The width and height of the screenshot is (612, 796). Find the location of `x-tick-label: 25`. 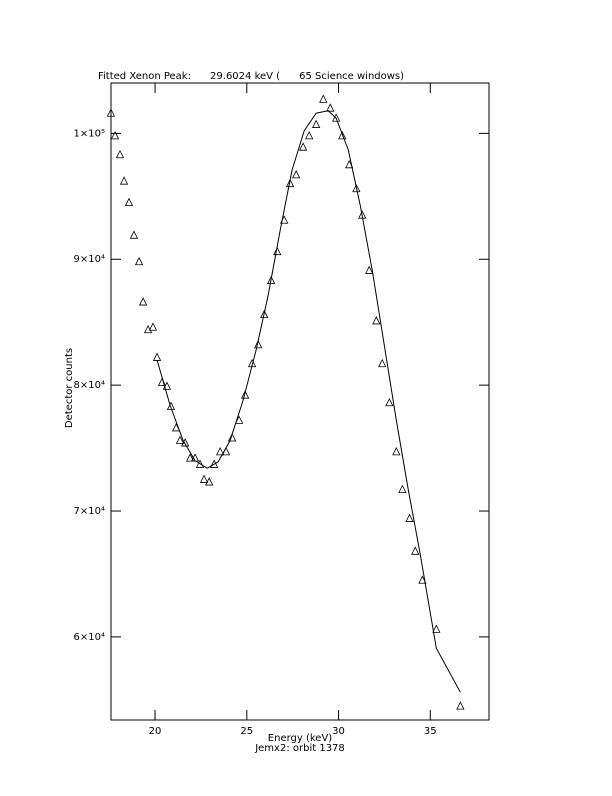

x-tick-label: 25 is located at coordinates (246, 731).